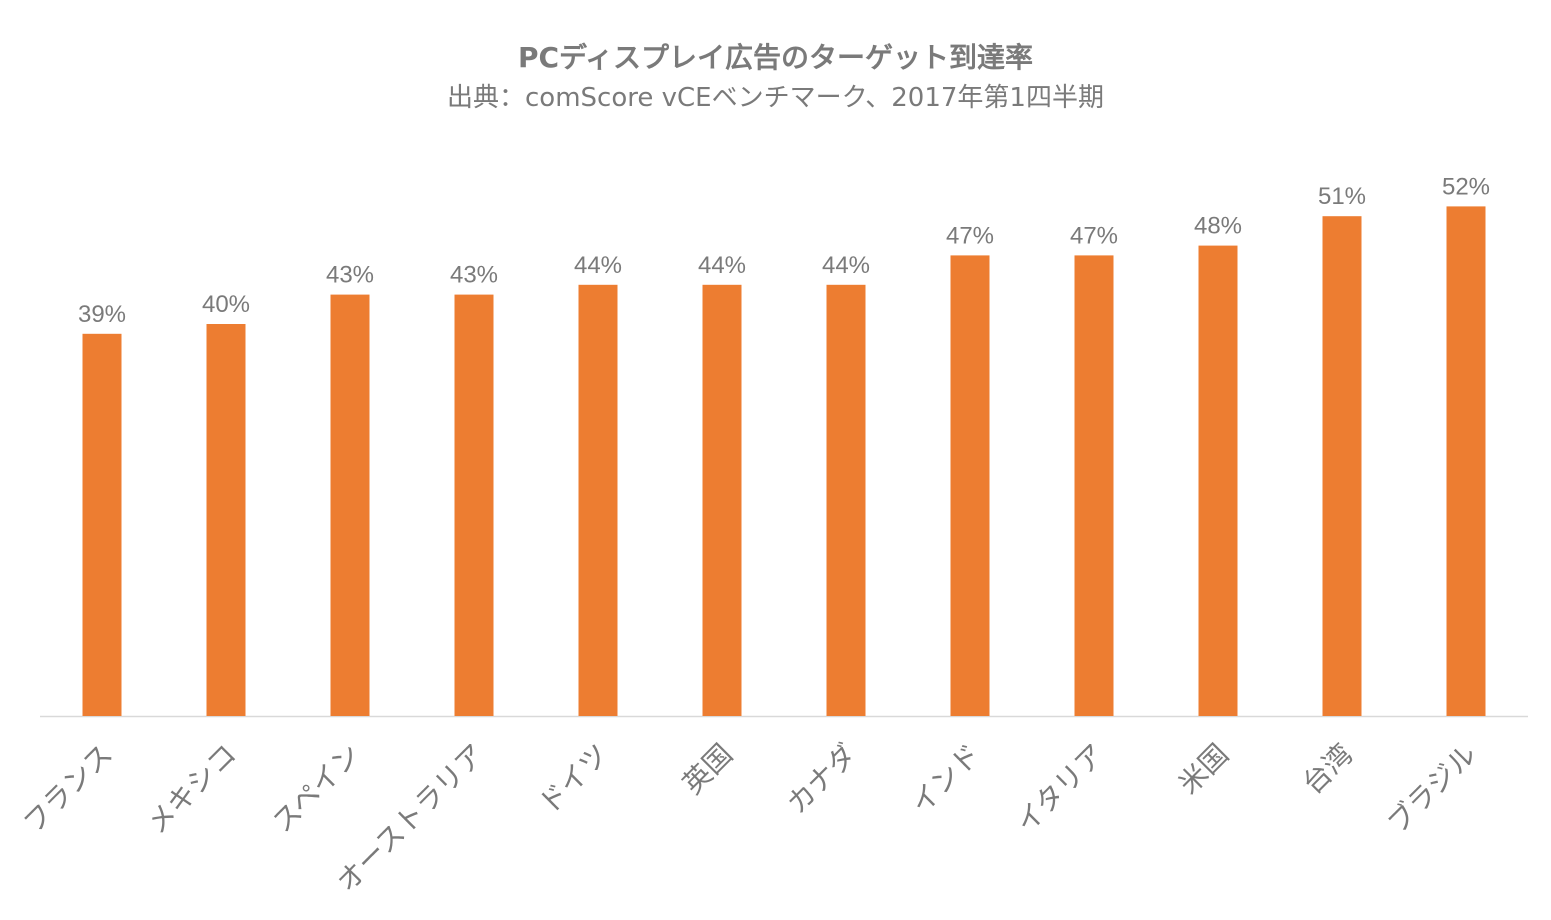 Image resolution: width=1551 pixels, height=920 pixels. What do you see at coordinates (775, 98) in the screenshot?
I see `chart-subtitle: 出典：comScore vCEベンチマーク、2017年第1四半期` at bounding box center [775, 98].